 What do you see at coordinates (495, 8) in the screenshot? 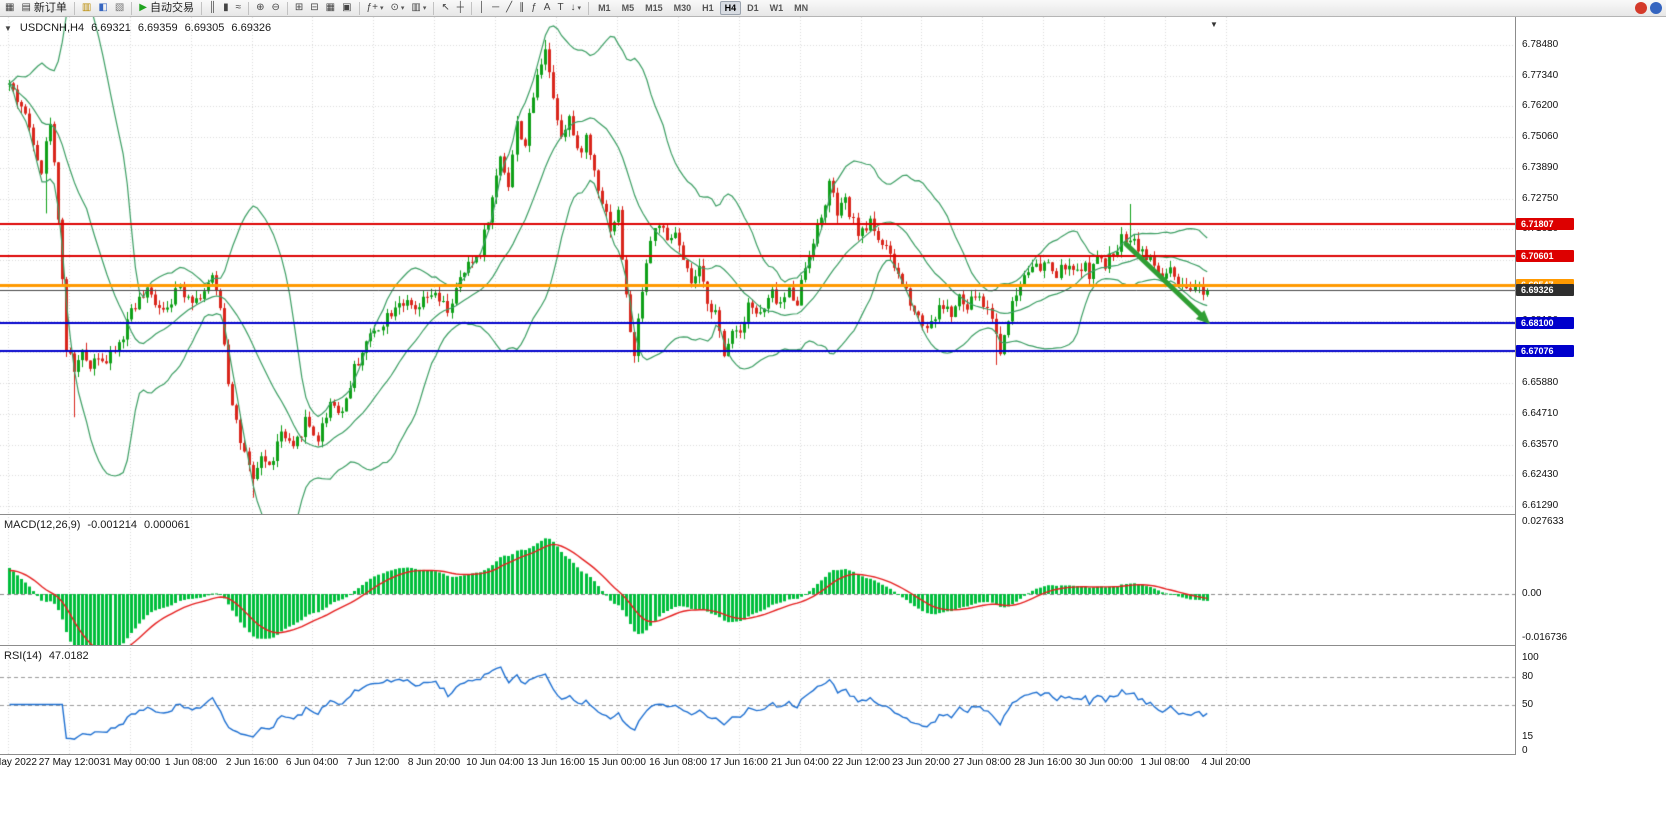
I see `horizontal-line-button: ─` at bounding box center [495, 8].